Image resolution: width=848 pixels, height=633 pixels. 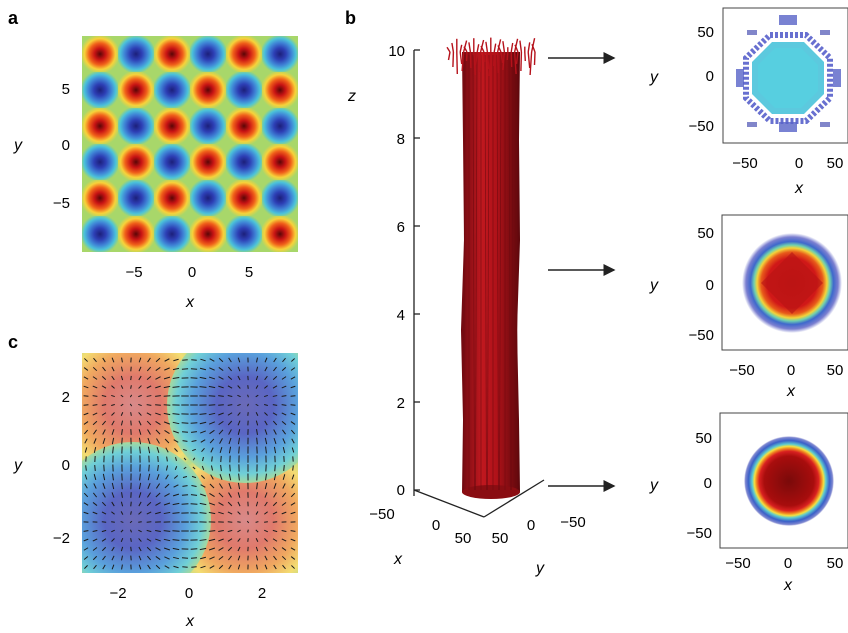 What do you see at coordinates (654, 485) in the screenshot?
I see `slice-bottom-ylabel: y` at bounding box center [654, 485].